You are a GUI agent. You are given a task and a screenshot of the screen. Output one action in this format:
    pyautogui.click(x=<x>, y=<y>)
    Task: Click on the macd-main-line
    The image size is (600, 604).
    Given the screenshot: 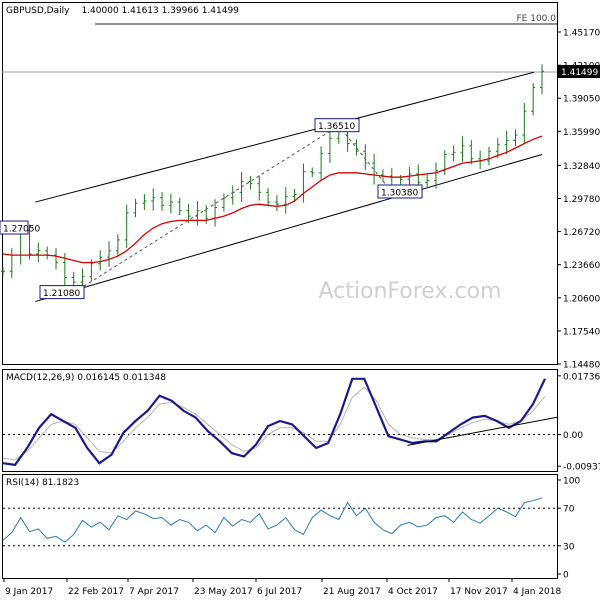 What is the action you would take?
    pyautogui.click(x=274, y=422)
    